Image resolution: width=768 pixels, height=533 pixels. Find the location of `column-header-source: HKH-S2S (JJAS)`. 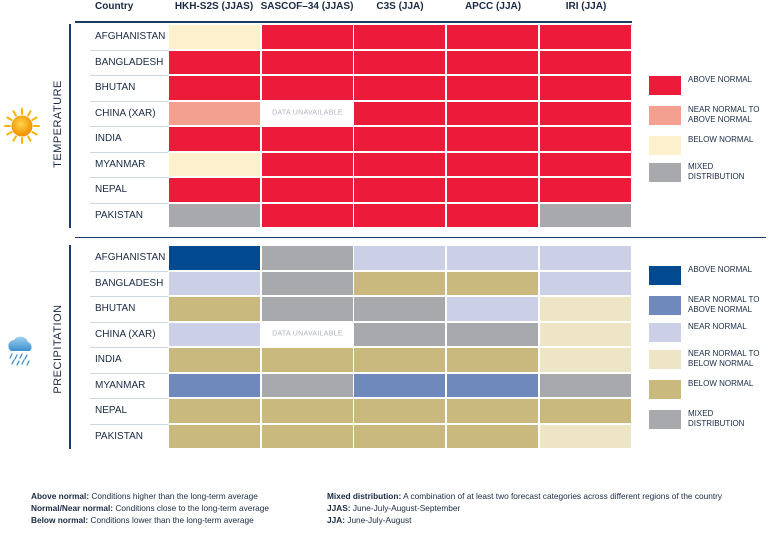

column-header-source: HKH-S2S (JJAS) is located at coordinates (214, 6).